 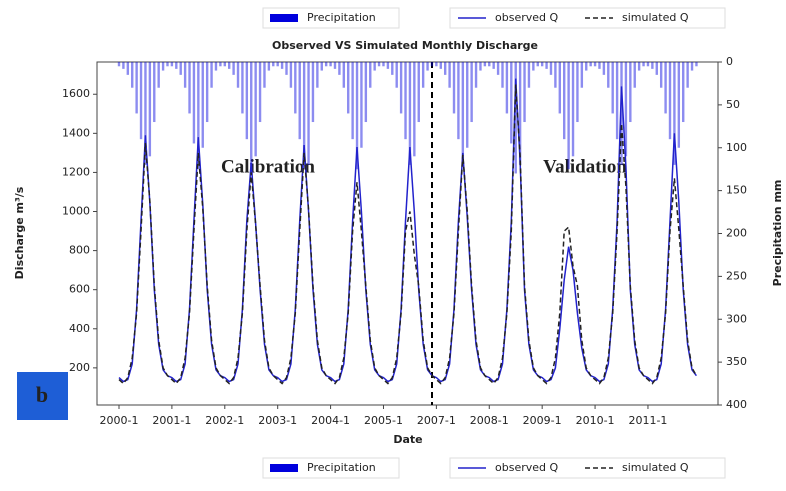 I want to click on y2-axis-label: Precipitation mm, so click(x=777, y=233).